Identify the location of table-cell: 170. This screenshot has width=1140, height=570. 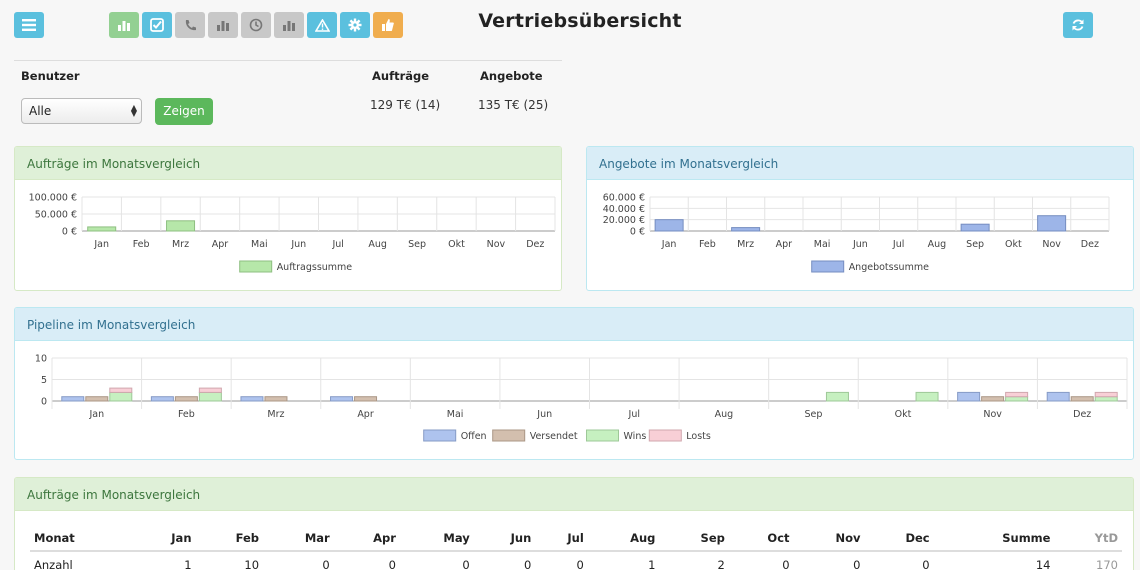
(1107, 564).